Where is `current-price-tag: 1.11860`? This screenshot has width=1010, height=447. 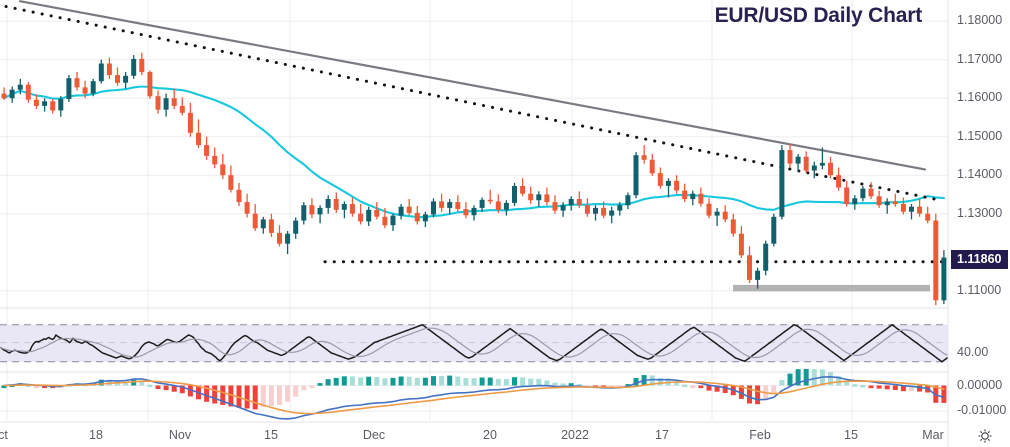 current-price-tag: 1.11860 is located at coordinates (979, 259).